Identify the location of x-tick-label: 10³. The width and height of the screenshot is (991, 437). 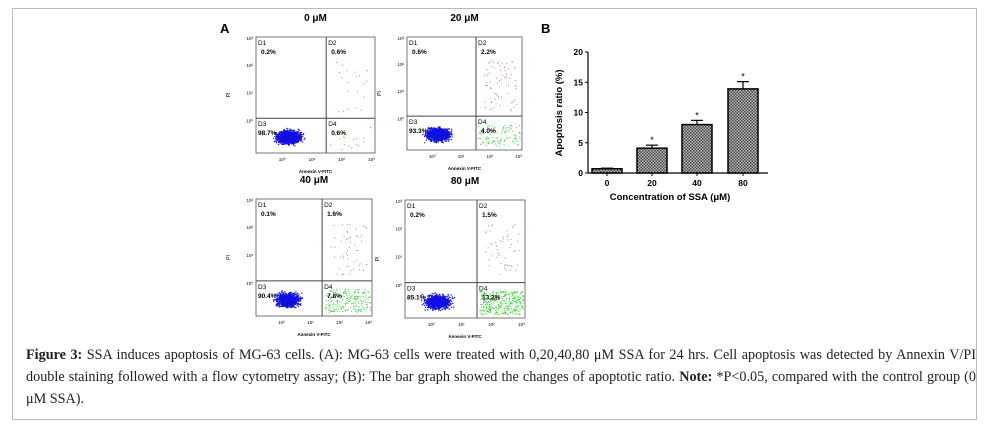
(518, 156).